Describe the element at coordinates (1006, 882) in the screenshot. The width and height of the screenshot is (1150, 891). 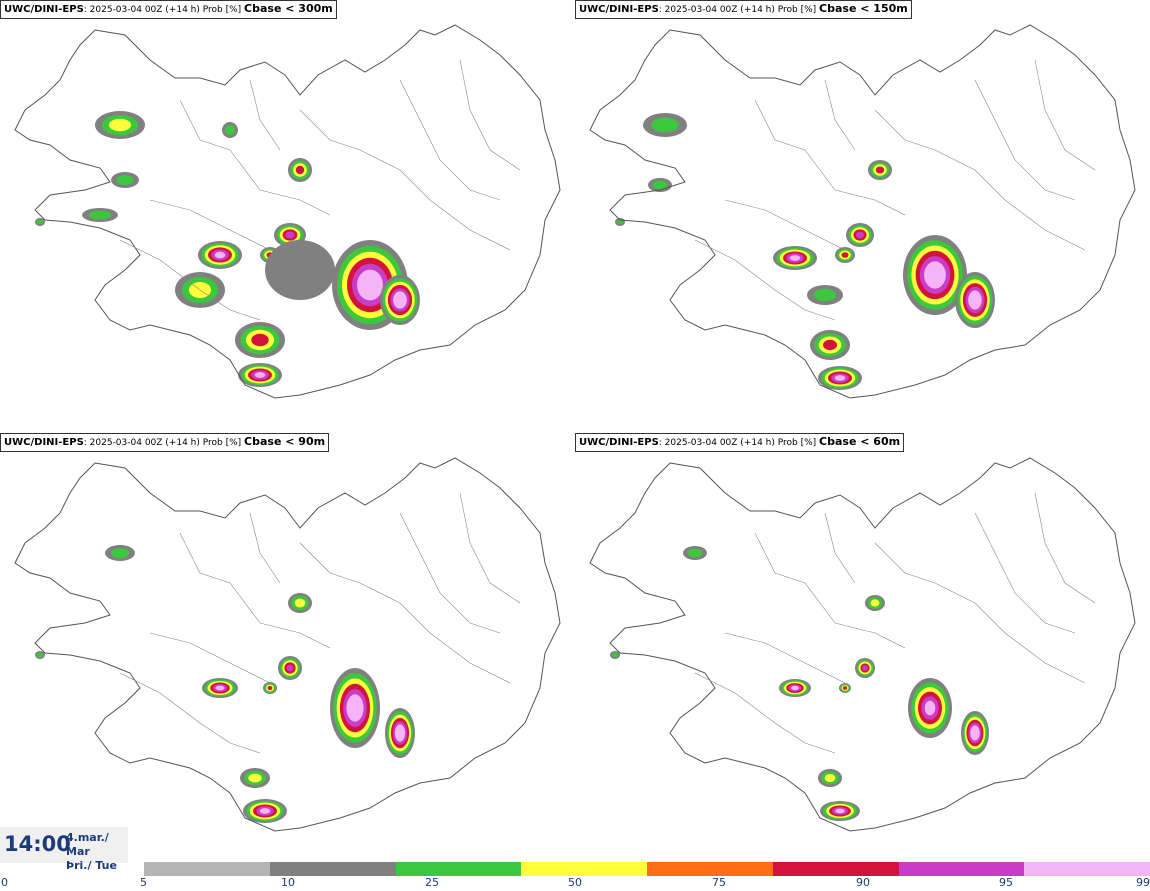
I see `tick-label: 95` at that location.